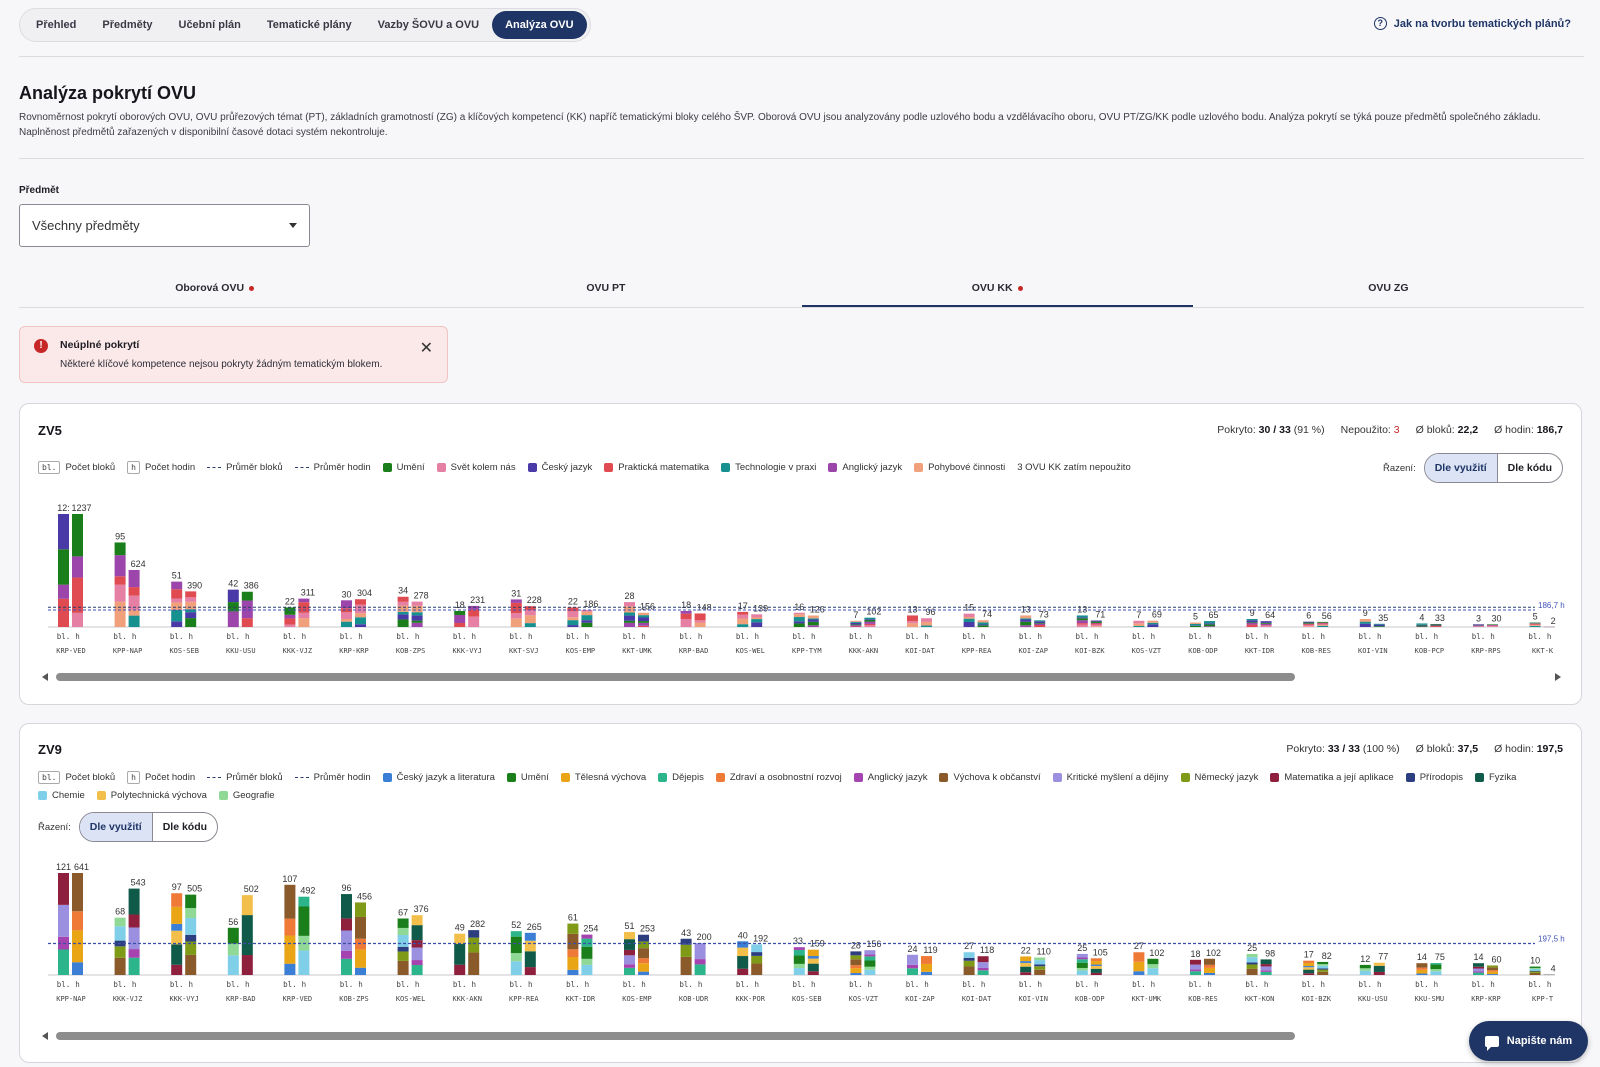 The image size is (1600, 1067). I want to click on legend-label: Výchova k občanství, so click(997, 777).